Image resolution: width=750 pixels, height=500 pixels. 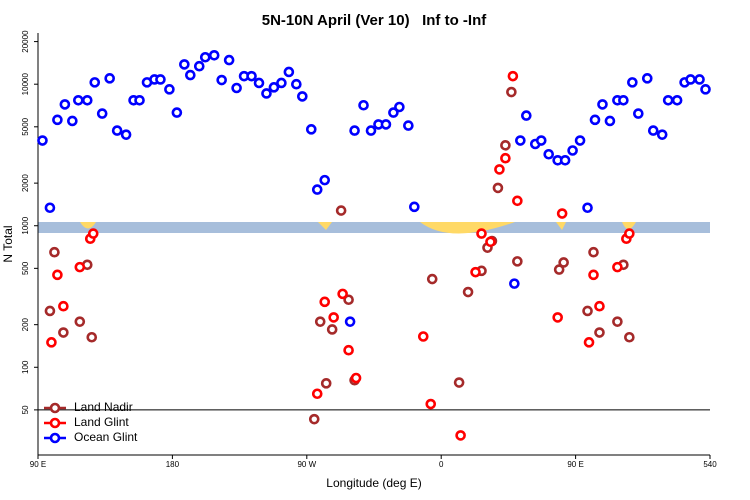 What do you see at coordinates (103, 407) in the screenshot?
I see `legend-label: Land Nadir` at bounding box center [103, 407].